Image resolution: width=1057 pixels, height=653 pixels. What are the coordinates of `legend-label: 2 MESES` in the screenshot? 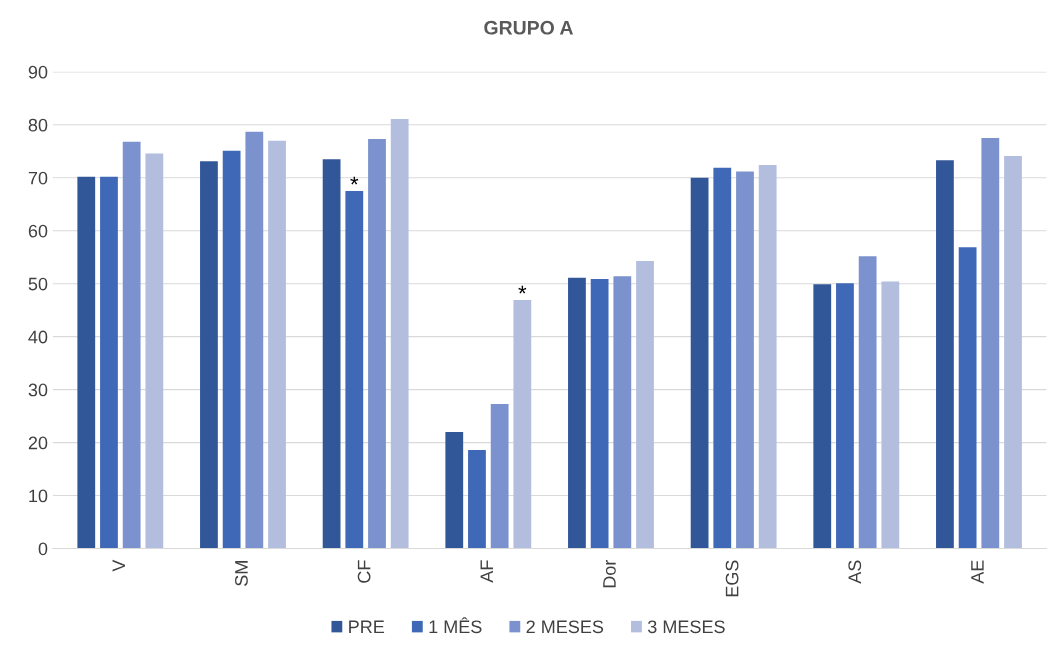 It's located at (565, 627).